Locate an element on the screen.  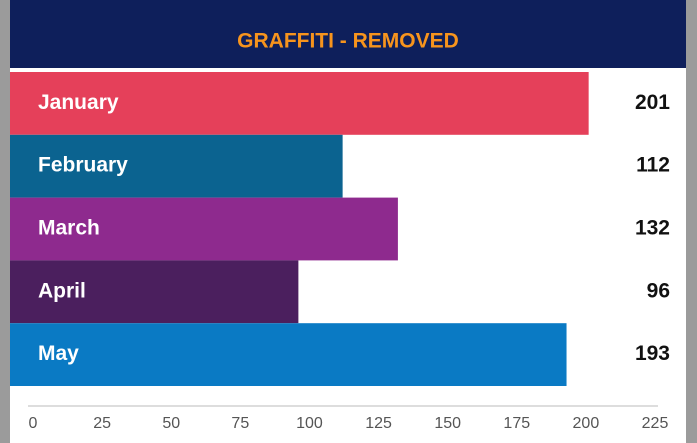
x-tick-label: 225 is located at coordinates (655, 423).